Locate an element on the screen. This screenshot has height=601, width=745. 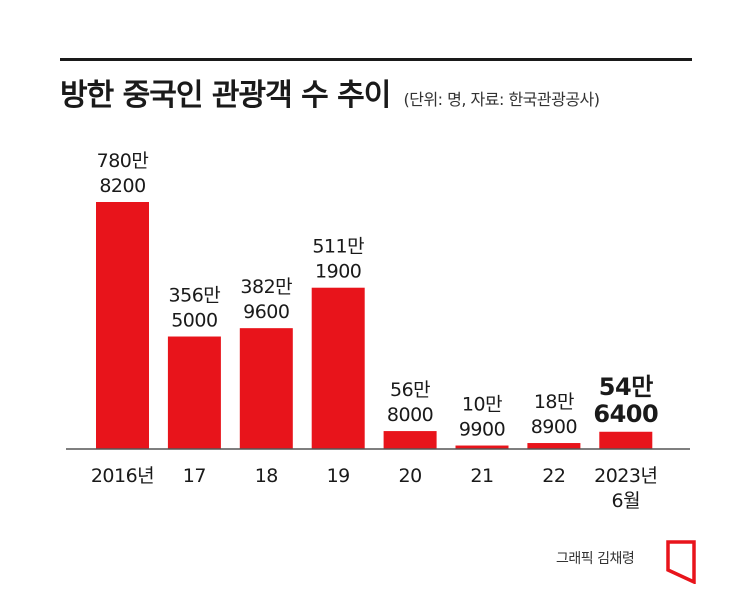
x-tick-label-5: 21 is located at coordinates (481, 476).